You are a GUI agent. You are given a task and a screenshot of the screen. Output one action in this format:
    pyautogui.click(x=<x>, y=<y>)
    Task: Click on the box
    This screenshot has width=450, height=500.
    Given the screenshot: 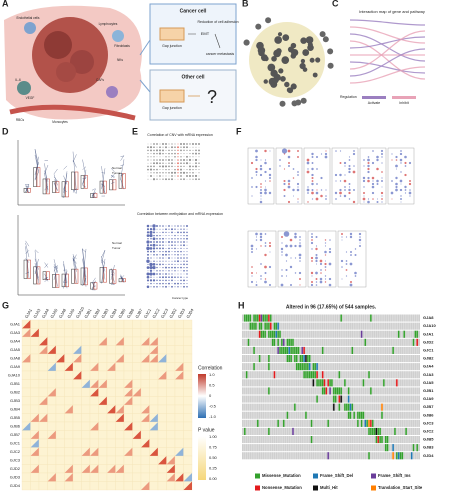 What is the action you would take?
    pyautogui.click(x=120, y=280)
    